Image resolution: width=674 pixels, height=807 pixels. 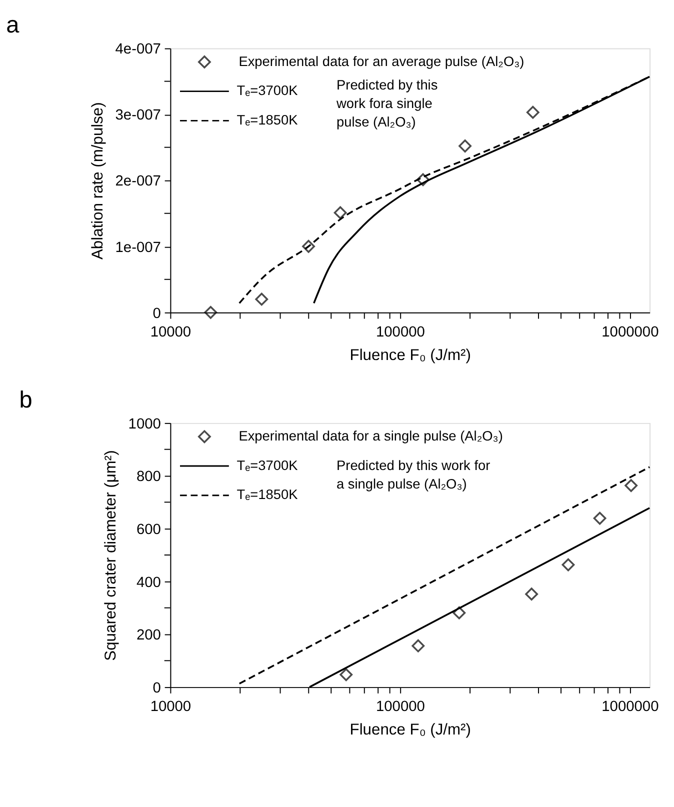 I want to click on y-tick-label: 1000, so click(x=144, y=424).